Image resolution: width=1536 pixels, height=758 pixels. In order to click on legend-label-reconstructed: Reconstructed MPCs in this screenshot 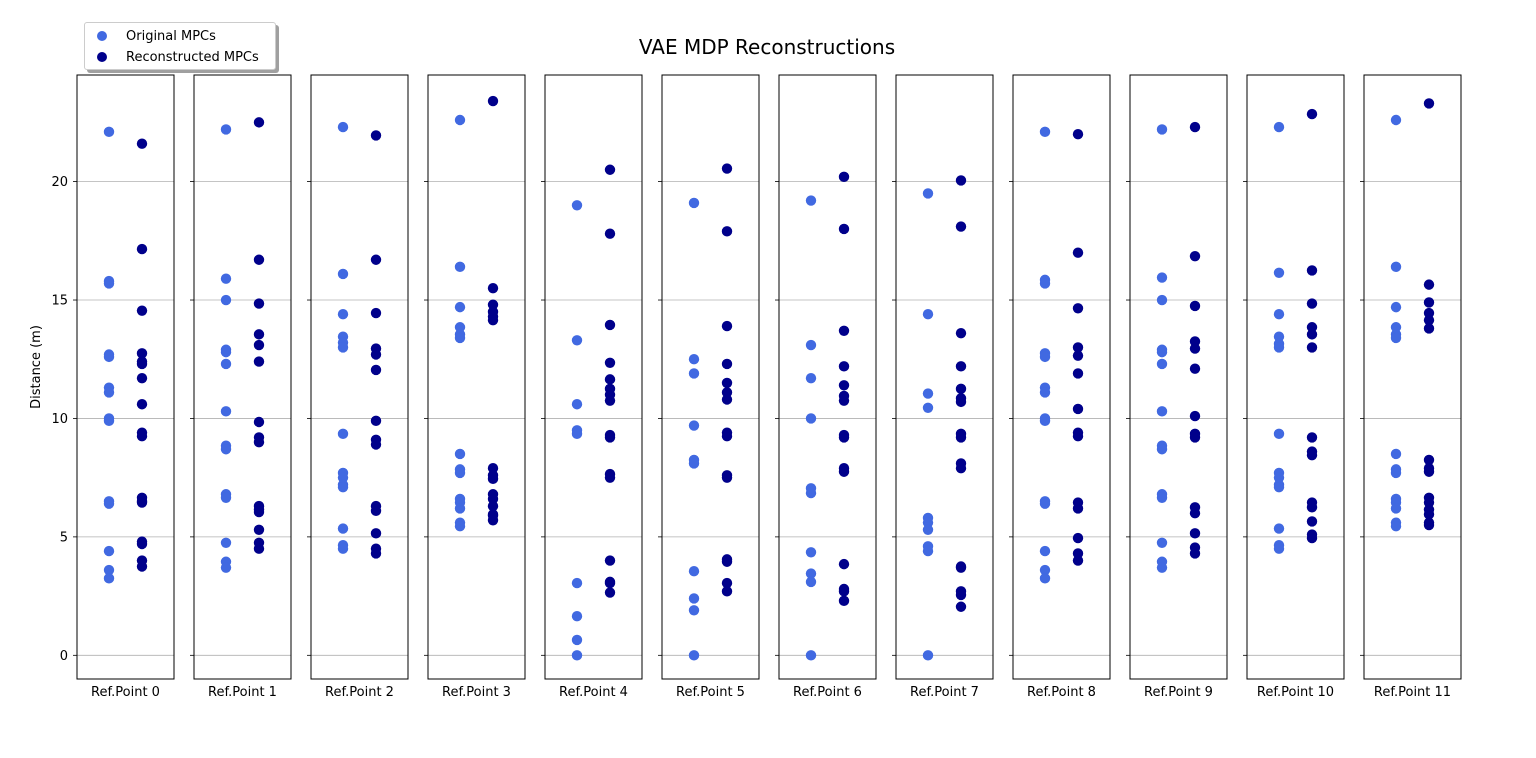, I will do `click(192, 57)`.